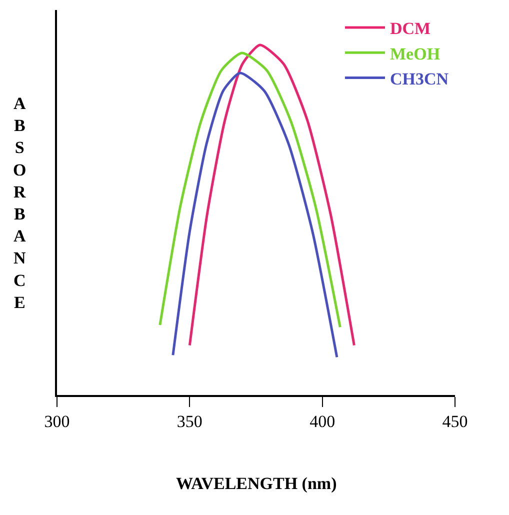 The width and height of the screenshot is (509, 515). Describe the element at coordinates (19, 203) in the screenshot. I see `text: ABSORBANCE` at that location.